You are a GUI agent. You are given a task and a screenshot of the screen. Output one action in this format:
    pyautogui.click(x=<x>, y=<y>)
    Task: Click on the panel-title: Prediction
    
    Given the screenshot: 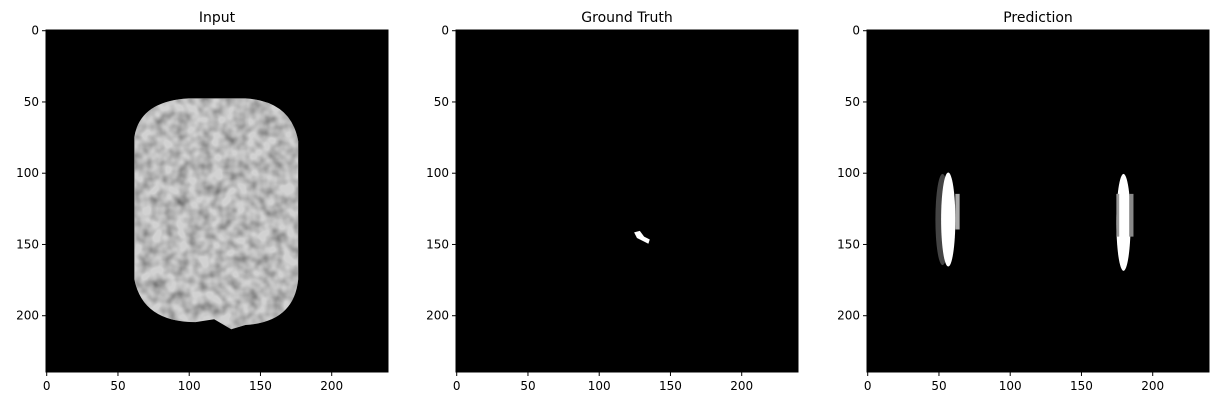 What is the action you would take?
    pyautogui.click(x=1038, y=18)
    